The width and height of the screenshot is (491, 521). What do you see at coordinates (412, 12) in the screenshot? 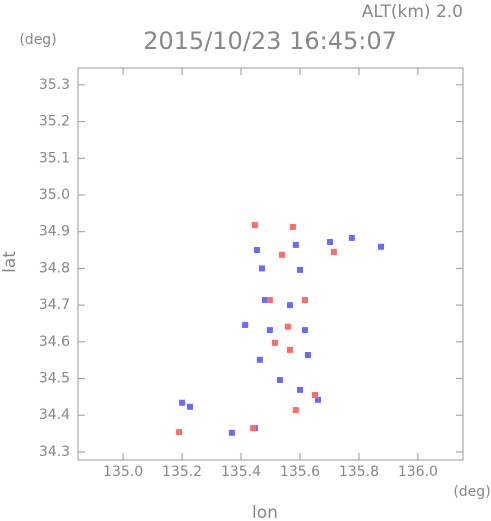
I see `altitude-annotation: ALT(km) 2.0` at bounding box center [412, 12].